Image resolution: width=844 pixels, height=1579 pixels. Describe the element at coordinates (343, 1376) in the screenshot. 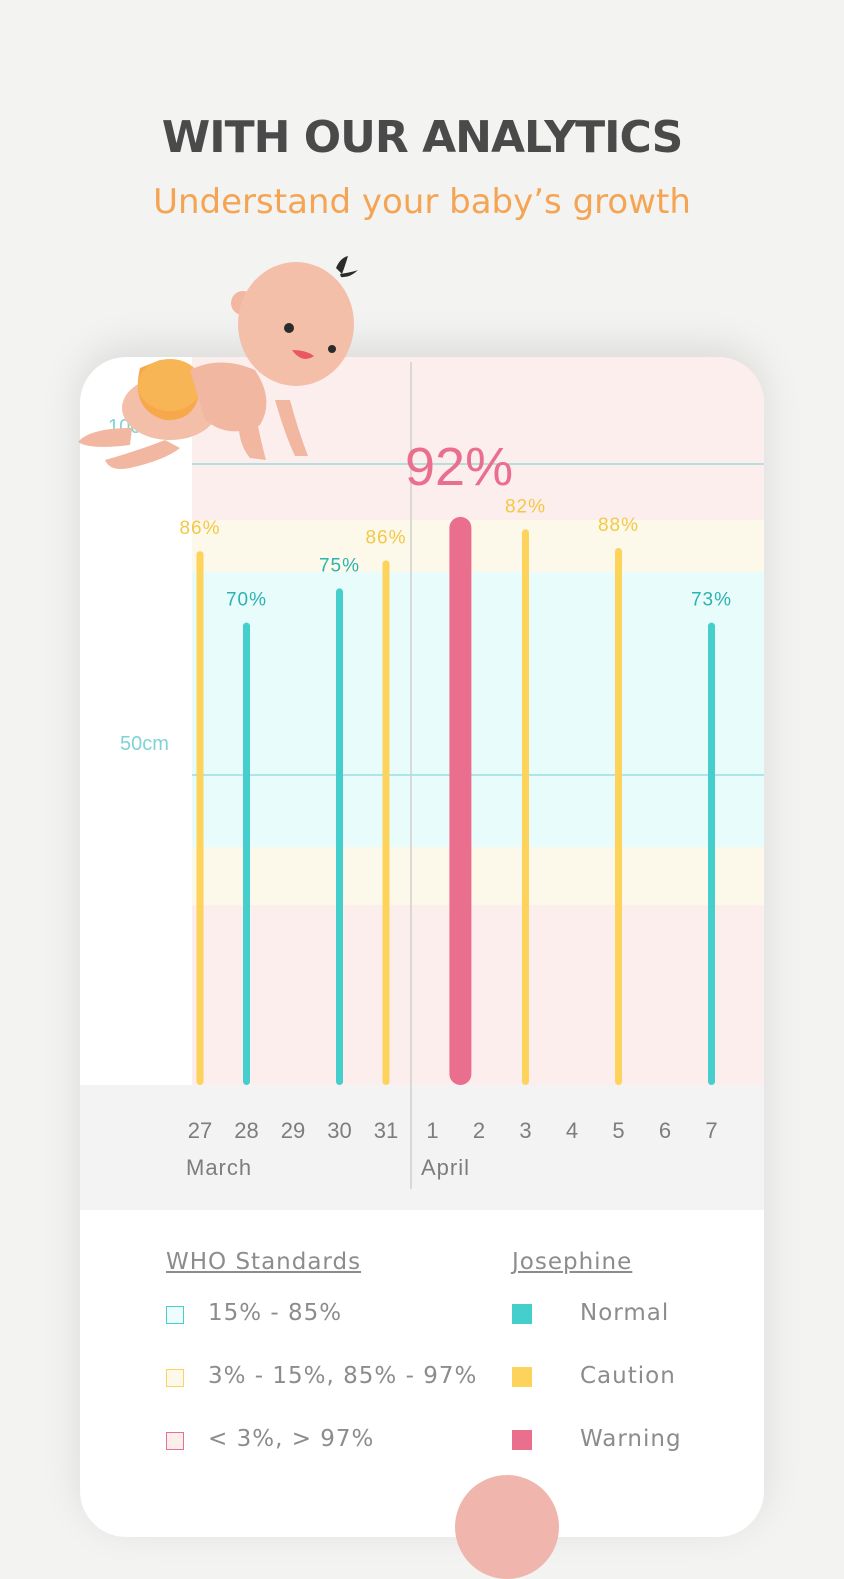

I see `legend-who-item: 3% - 15%, 85% - 97%` at that location.